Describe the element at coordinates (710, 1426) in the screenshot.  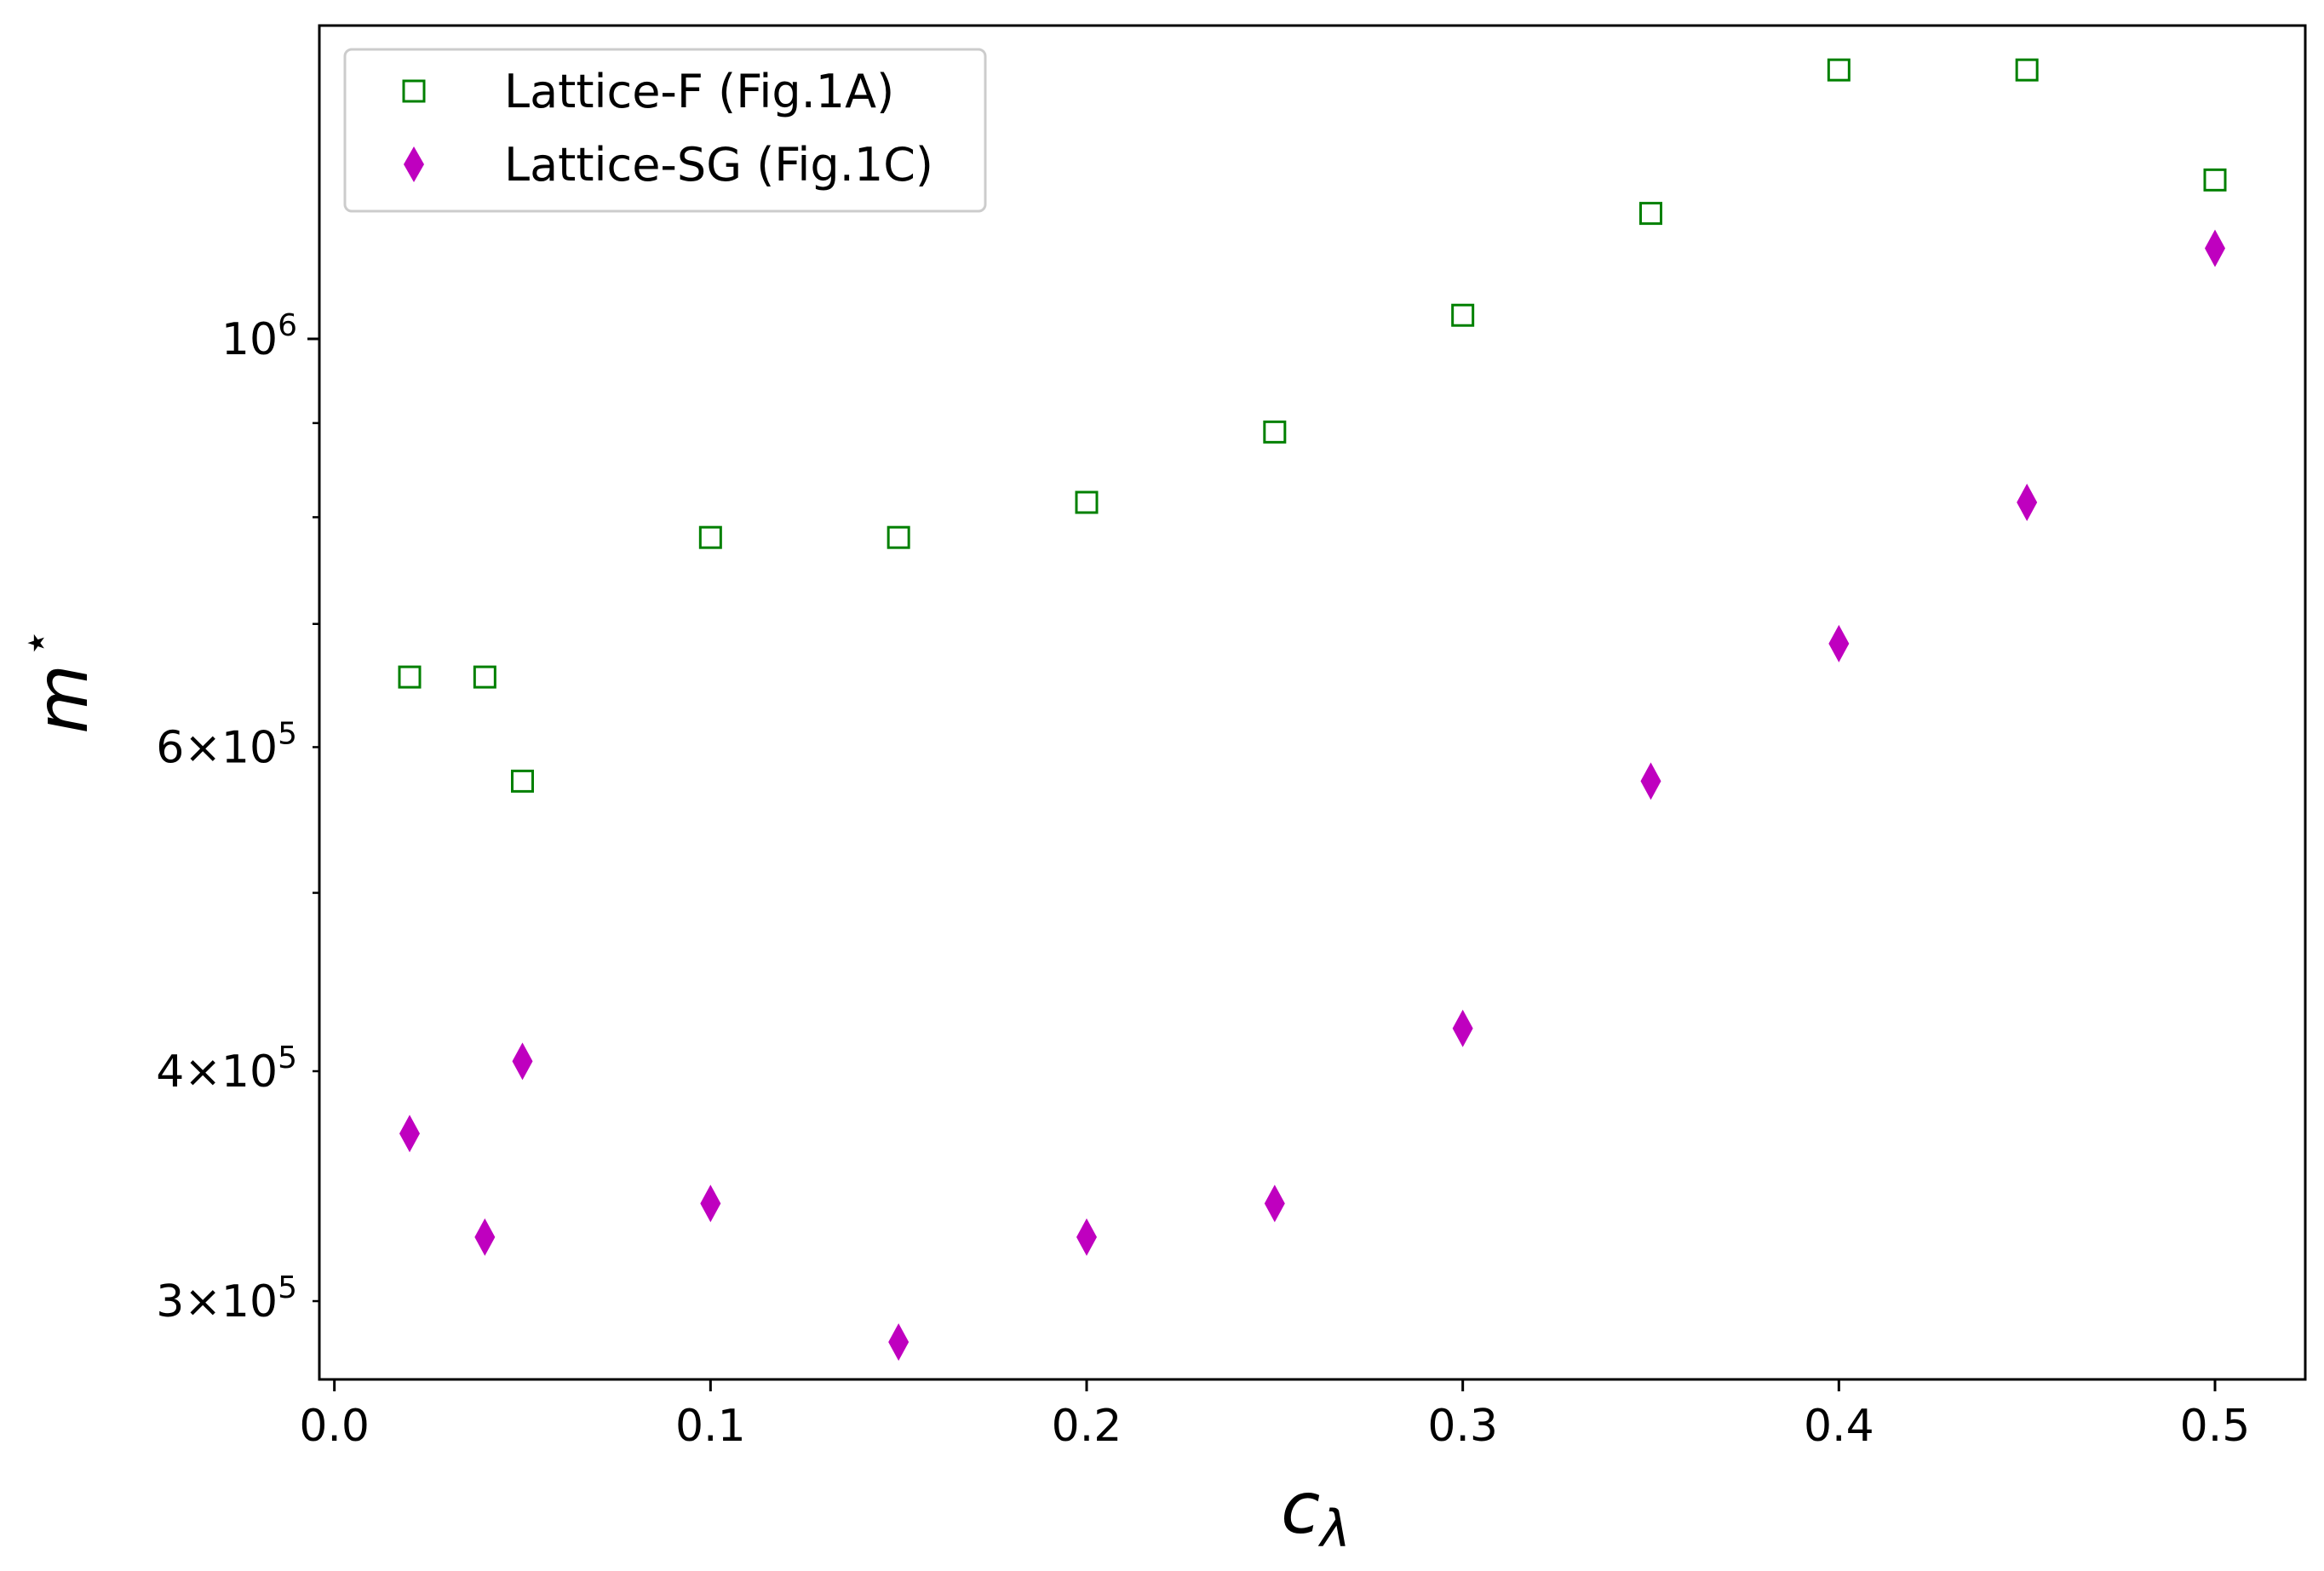
I see `x-tick-label: 0.1` at that location.